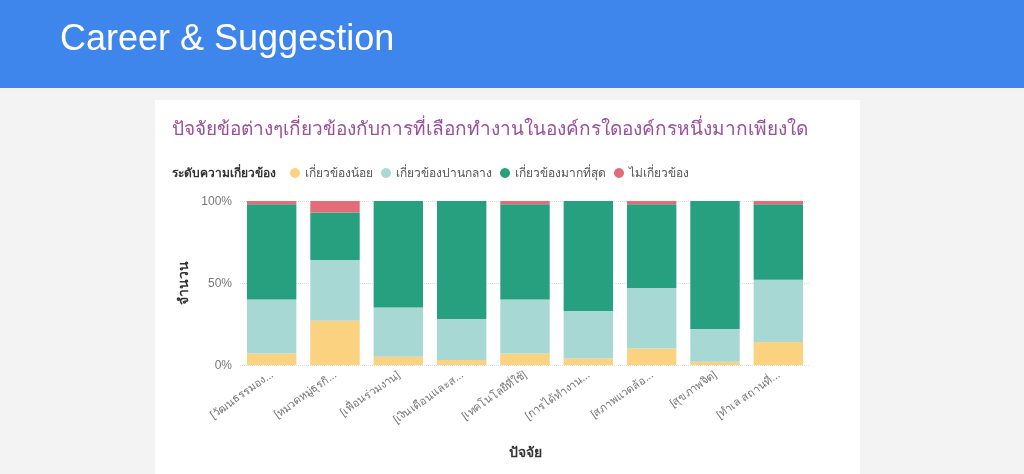 The image size is (1024, 474). What do you see at coordinates (224, 172) in the screenshot?
I see `legend-title: ระดับความเกี่ยวข้อง` at bounding box center [224, 172].